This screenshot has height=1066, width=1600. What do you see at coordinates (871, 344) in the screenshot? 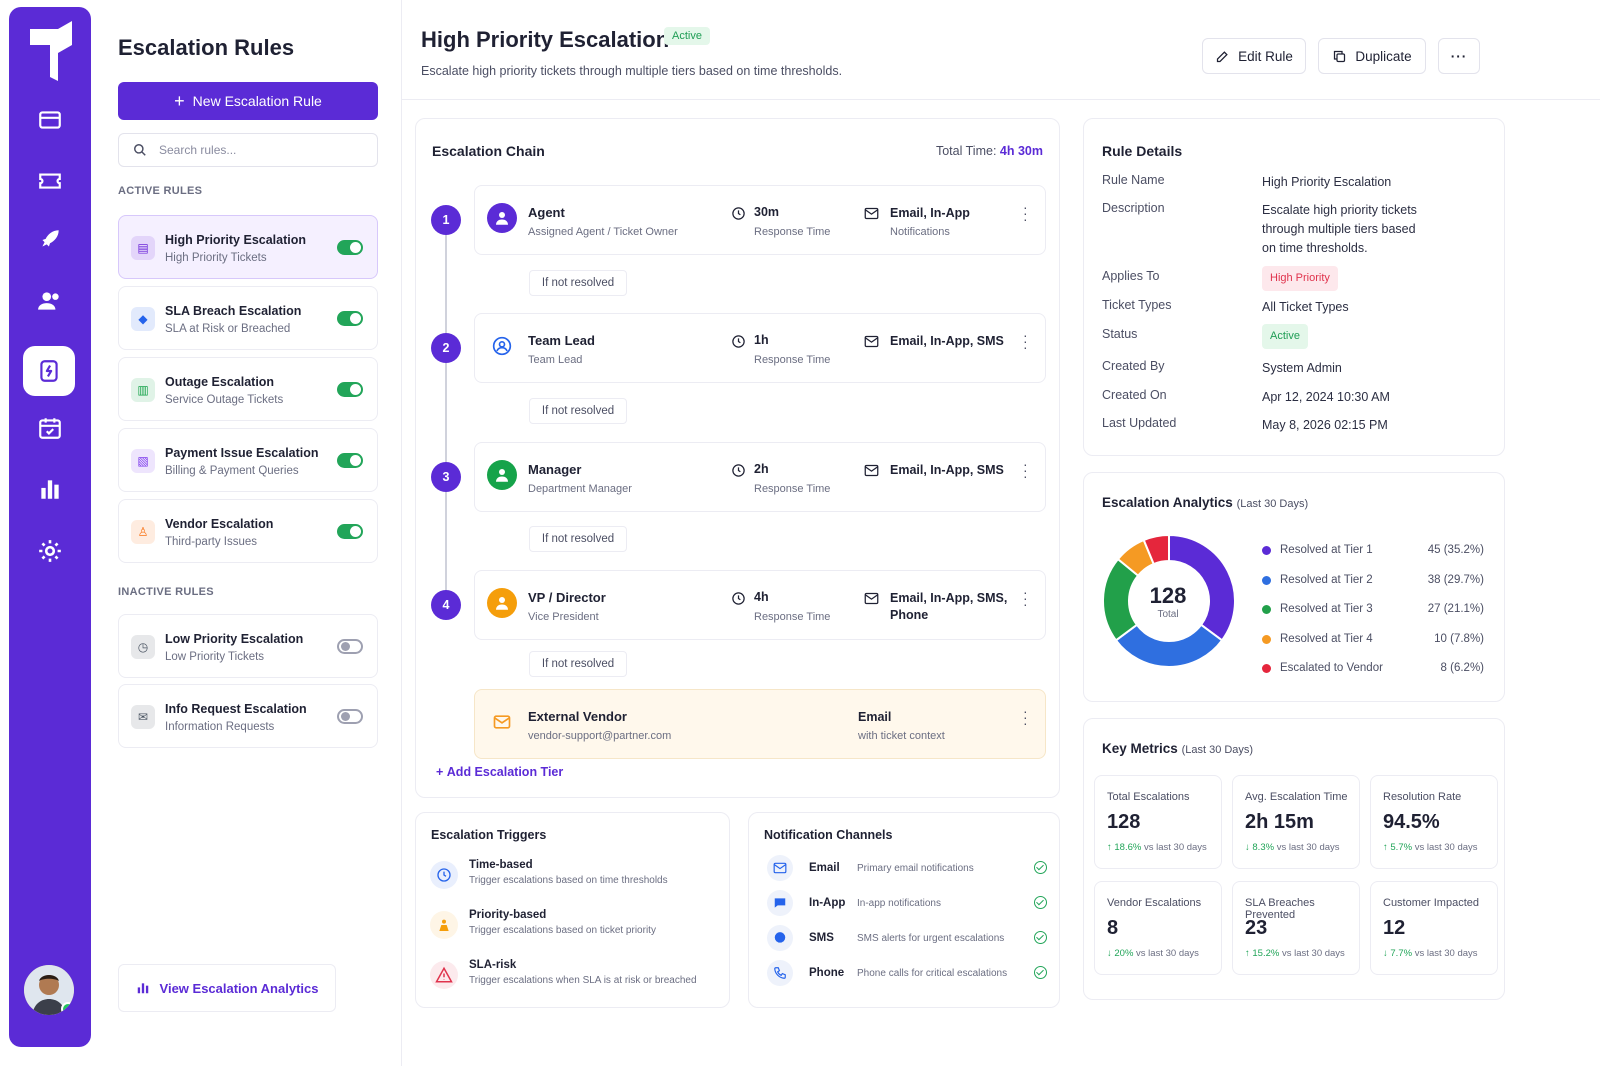
I see `mail-icon` at bounding box center [871, 344].